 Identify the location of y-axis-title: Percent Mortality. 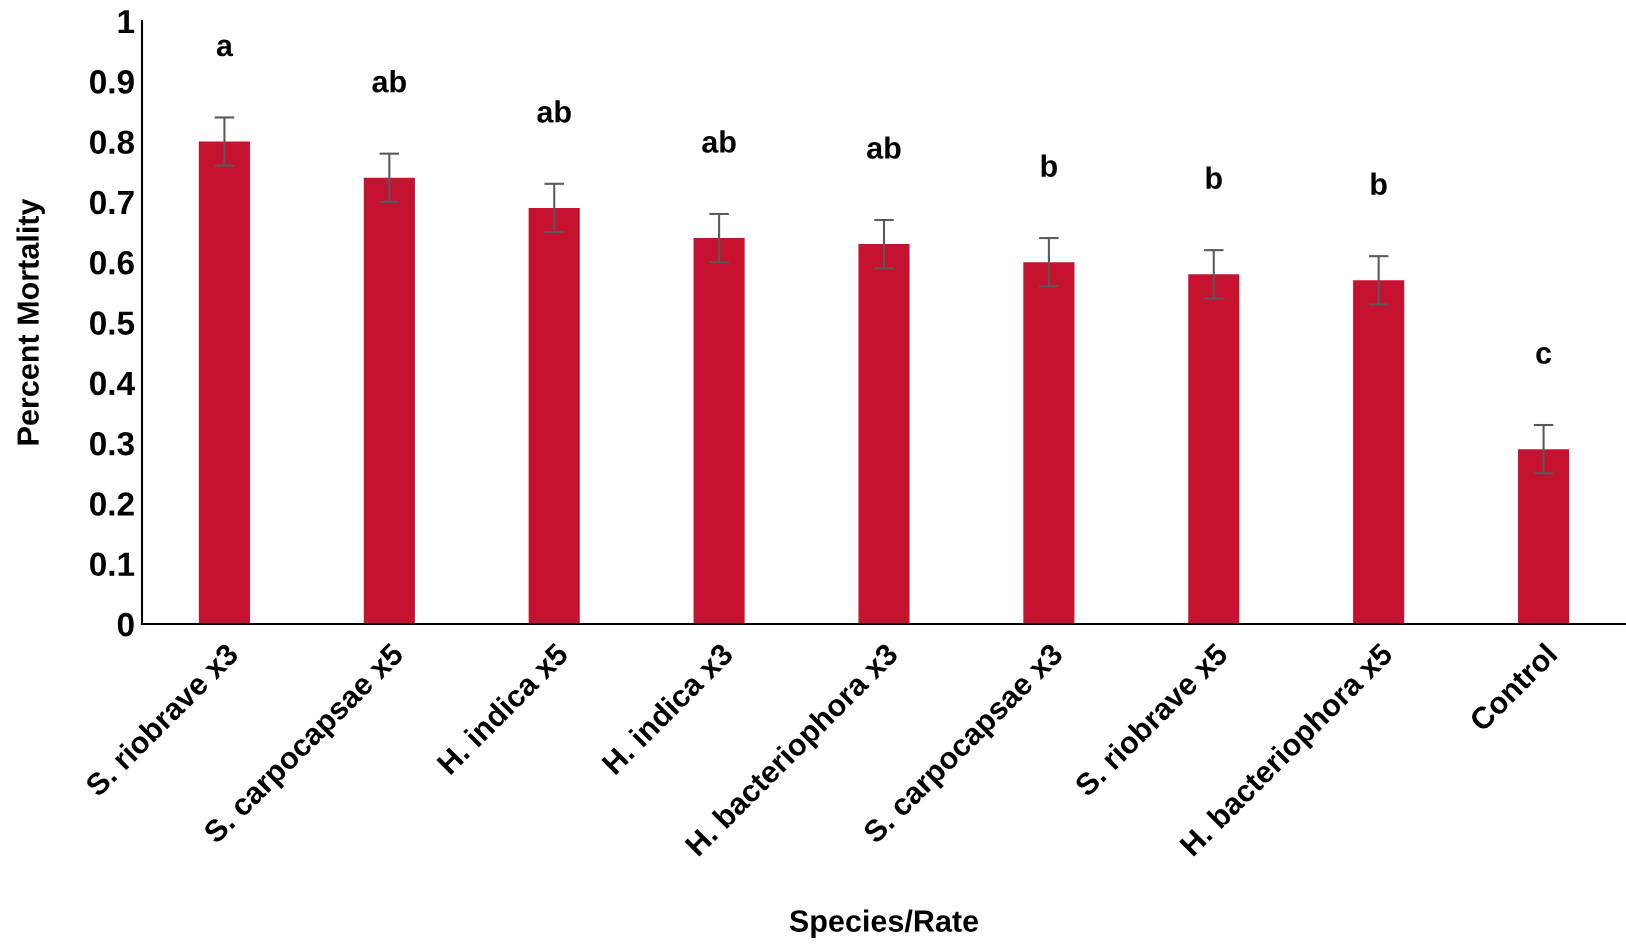
(30, 321).